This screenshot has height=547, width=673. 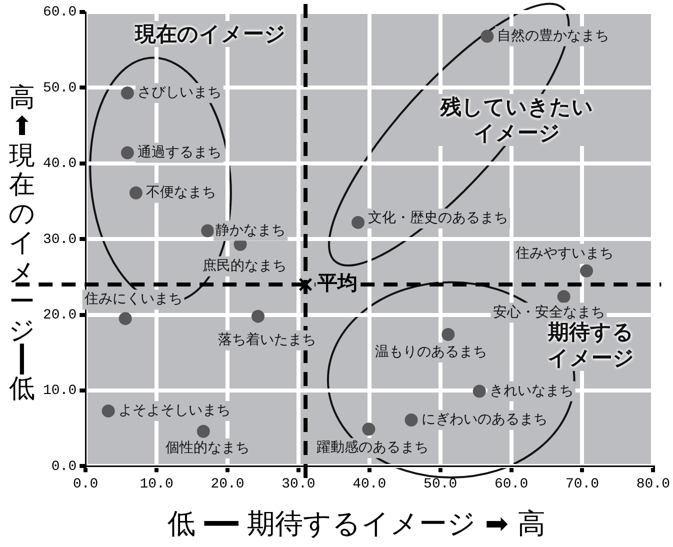 I want to click on annotation: 温もりのあるまち, so click(x=431, y=352).